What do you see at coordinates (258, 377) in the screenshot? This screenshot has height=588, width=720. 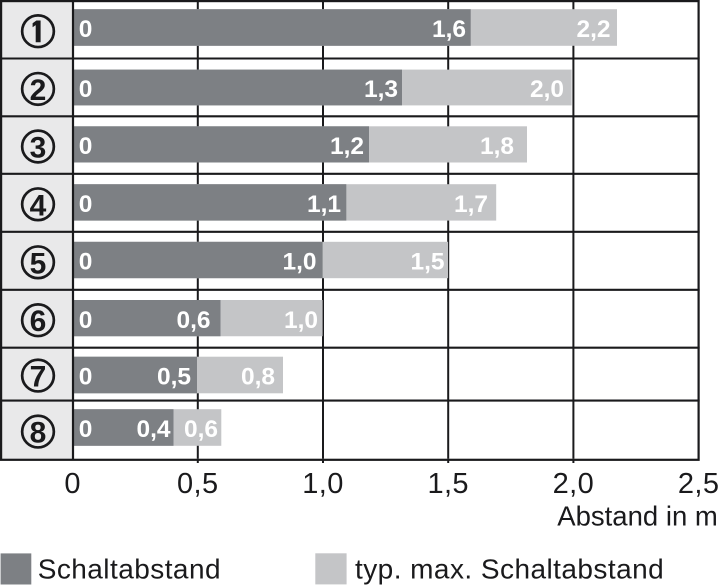 I see `svg-text: 0,8` at bounding box center [258, 377].